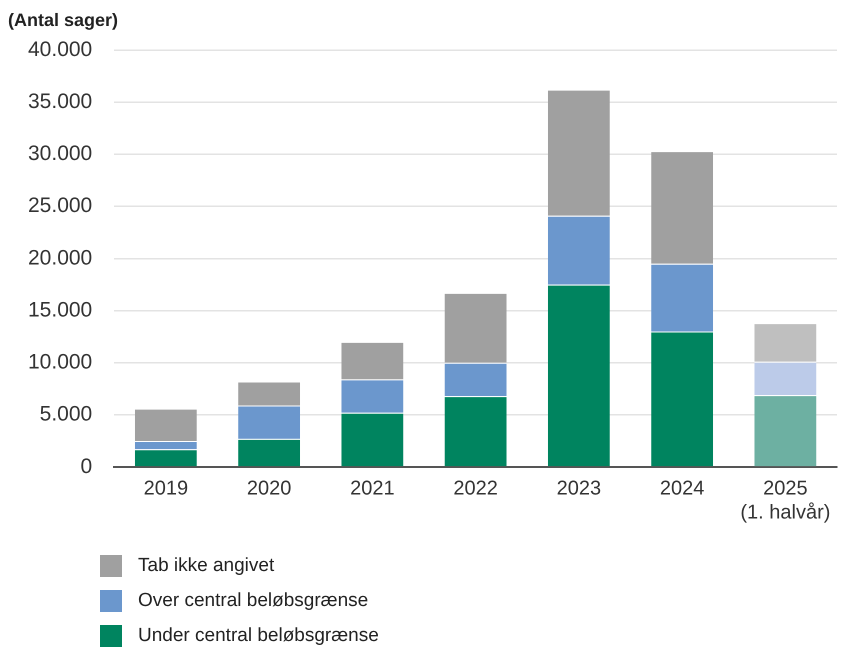 The height and width of the screenshot is (650, 841). Describe the element at coordinates (60, 154) in the screenshot. I see `y-tick-label: 30.000` at that location.